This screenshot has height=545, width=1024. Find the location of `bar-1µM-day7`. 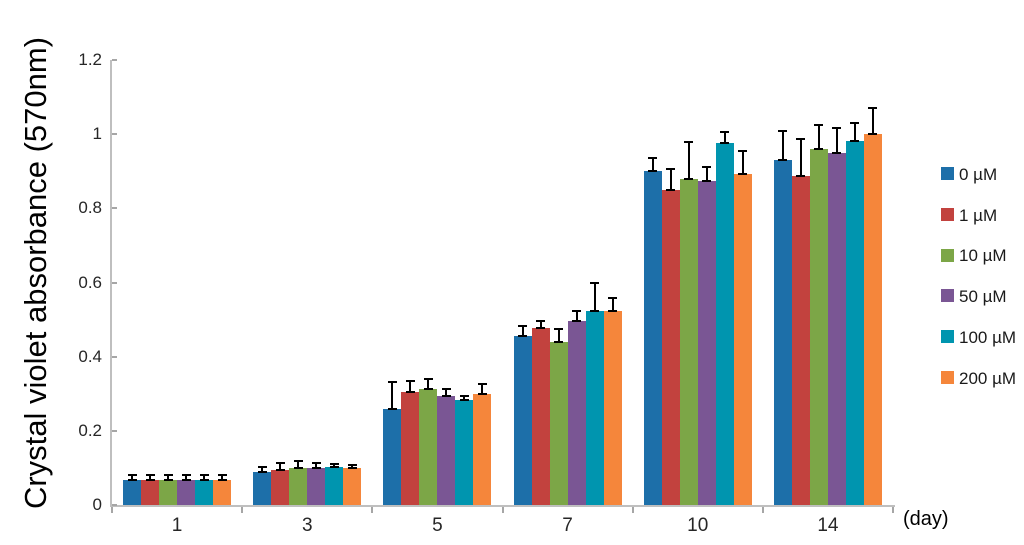

bar-1µM-day7 is located at coordinates (540, 416).